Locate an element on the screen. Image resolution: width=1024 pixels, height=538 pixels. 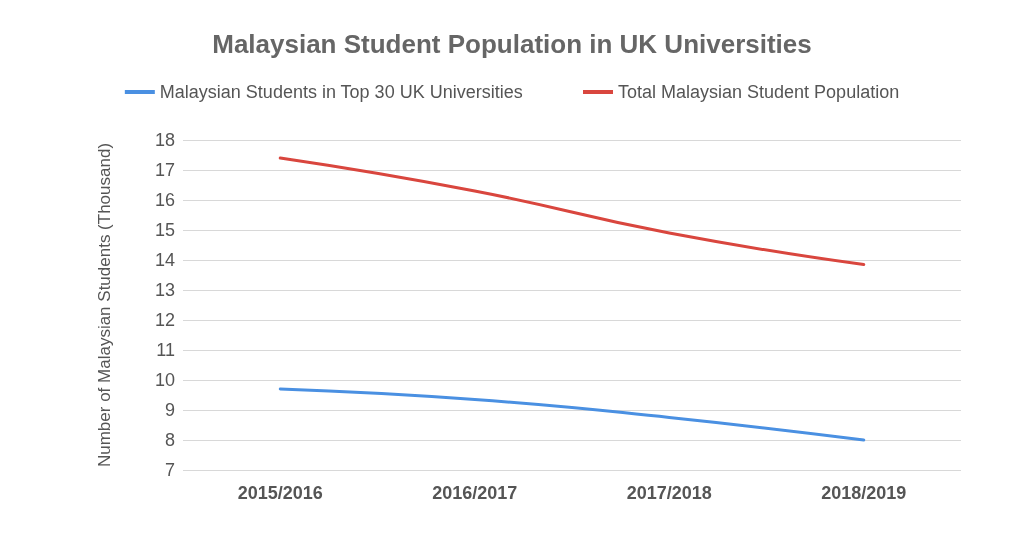
legend-label: Total Malaysian Student Population is located at coordinates (759, 92).